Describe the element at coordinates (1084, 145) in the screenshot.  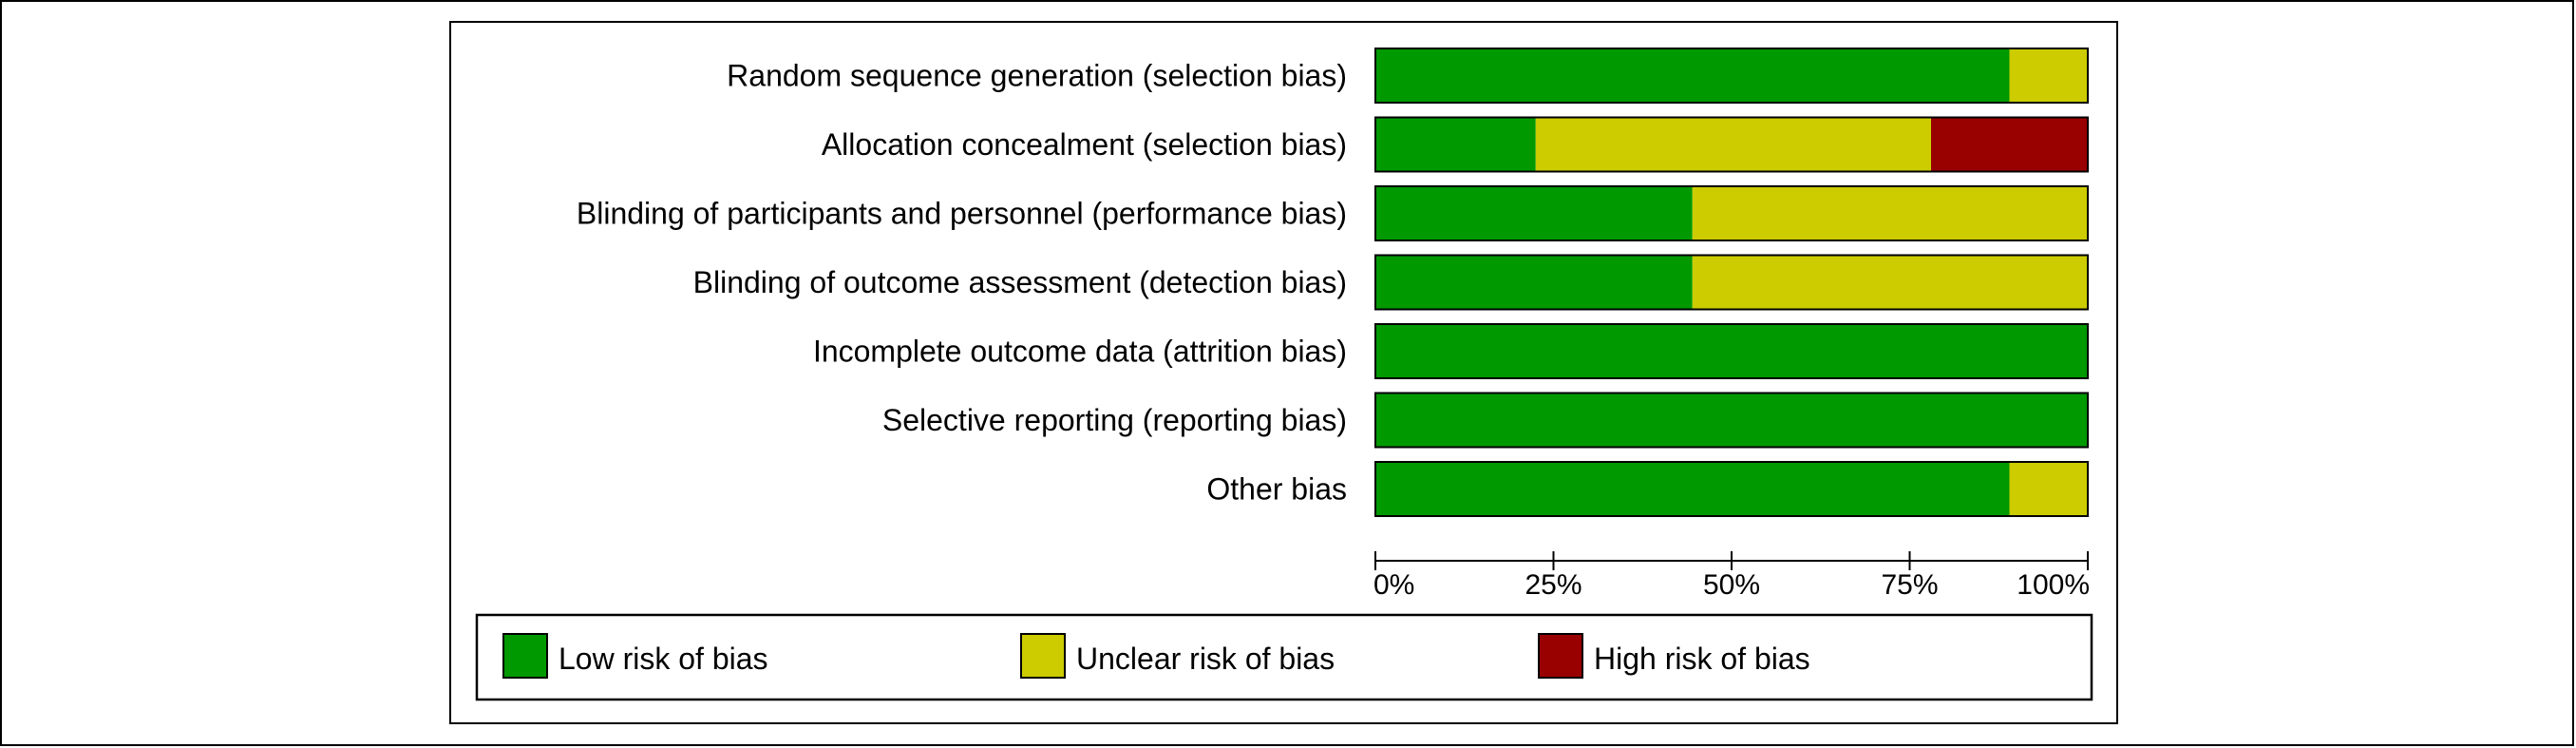
I see `row-label-allocation-concealment-selection-bias: Allocation concealment (selection bias)` at that location.